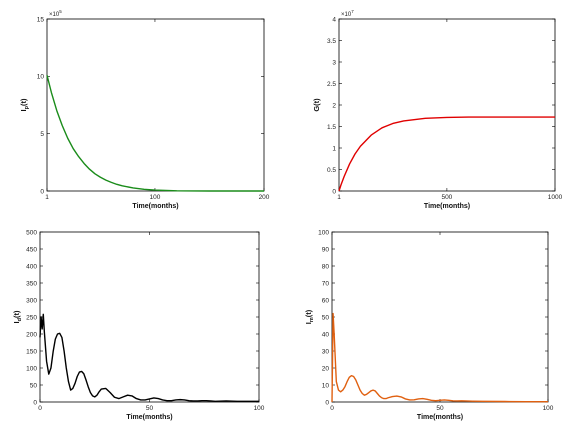 This screenshot has height=429, width=570. I want to click on y-axis-multiplier: ×10⁷, so click(347, 13).